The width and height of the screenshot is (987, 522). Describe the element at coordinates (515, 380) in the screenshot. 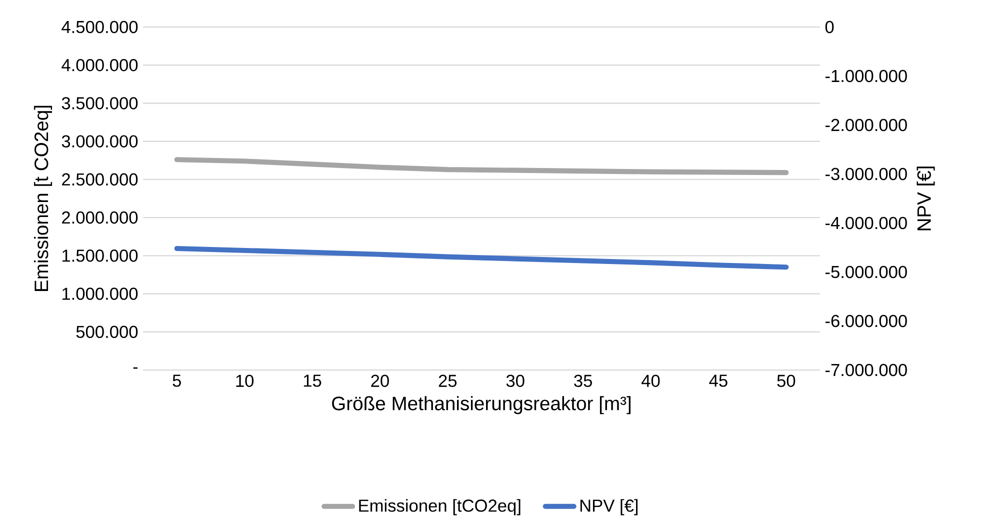

I see `x-tick-label: 30` at that location.